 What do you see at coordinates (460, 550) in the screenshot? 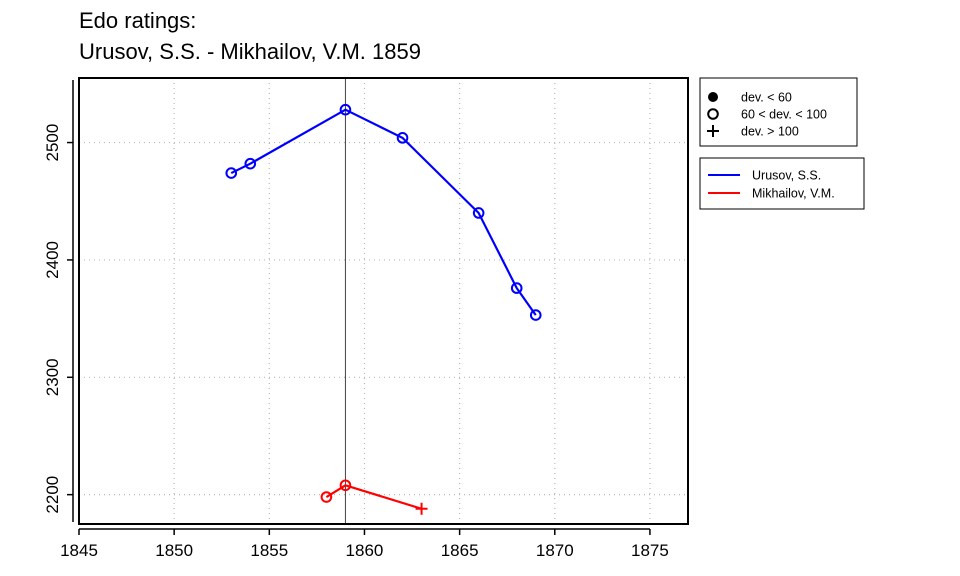
I see `x-tick-label: 1865` at bounding box center [460, 550].